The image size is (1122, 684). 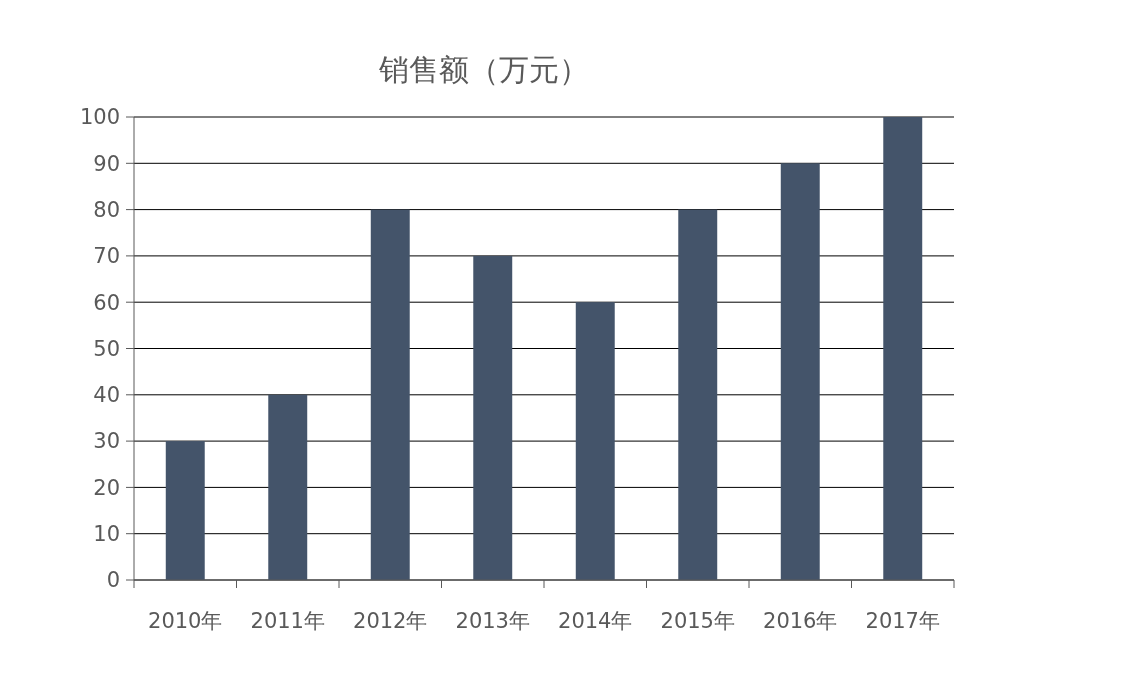 What do you see at coordinates (483, 69) in the screenshot?
I see `chart-title: 销售额（万元）` at bounding box center [483, 69].